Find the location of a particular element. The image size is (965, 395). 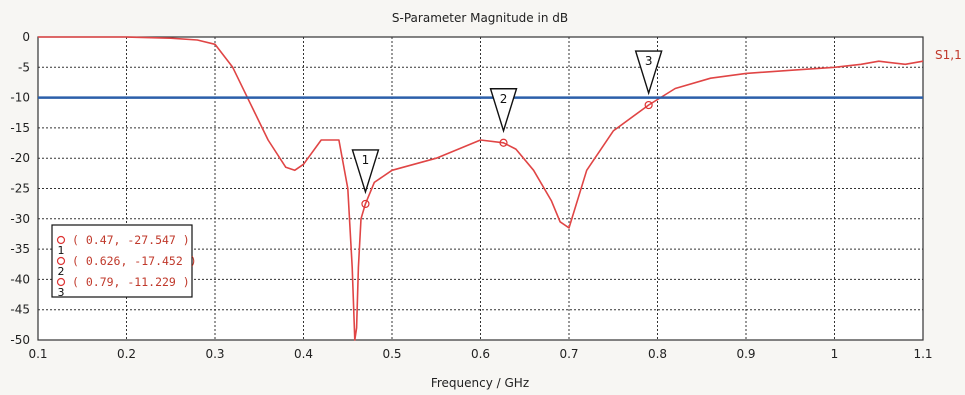

legend-marker-number: 2 is located at coordinates (61, 271).